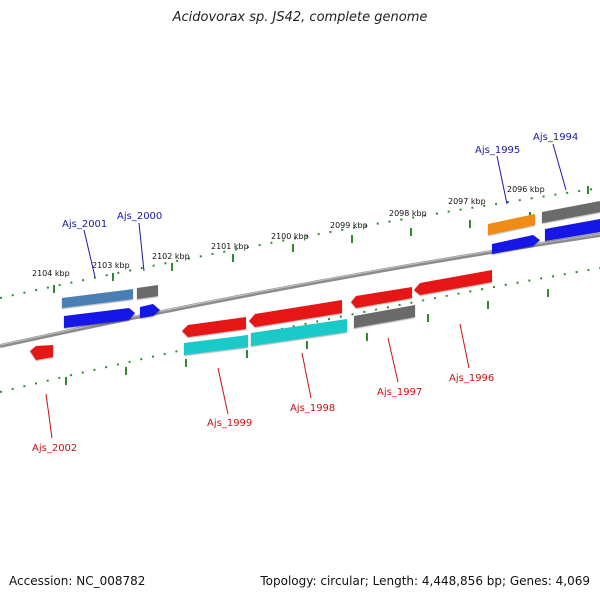  I want to click on scale-label: 2096 kbp, so click(526, 189).